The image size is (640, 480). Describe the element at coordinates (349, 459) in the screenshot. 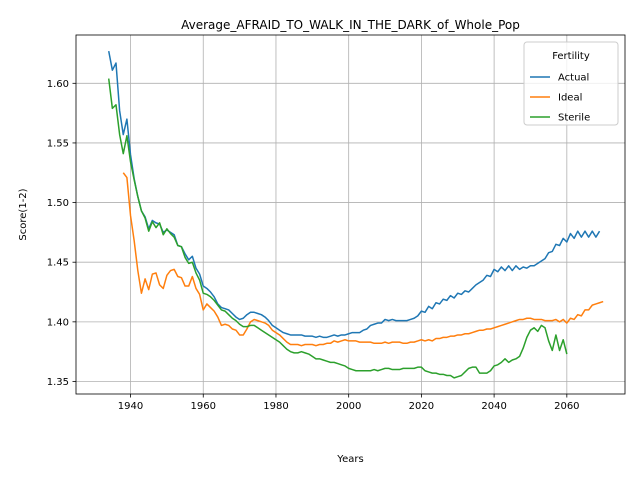

I see `x-axis-label: Years` at that location.